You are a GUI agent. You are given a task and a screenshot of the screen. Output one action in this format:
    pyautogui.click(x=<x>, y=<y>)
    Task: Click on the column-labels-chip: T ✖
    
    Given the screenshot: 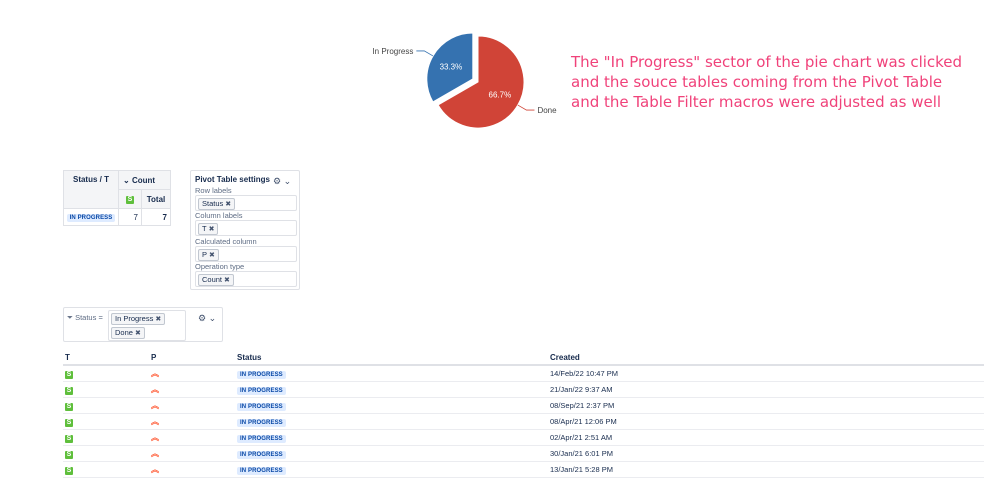 What is the action you would take?
    pyautogui.click(x=208, y=229)
    